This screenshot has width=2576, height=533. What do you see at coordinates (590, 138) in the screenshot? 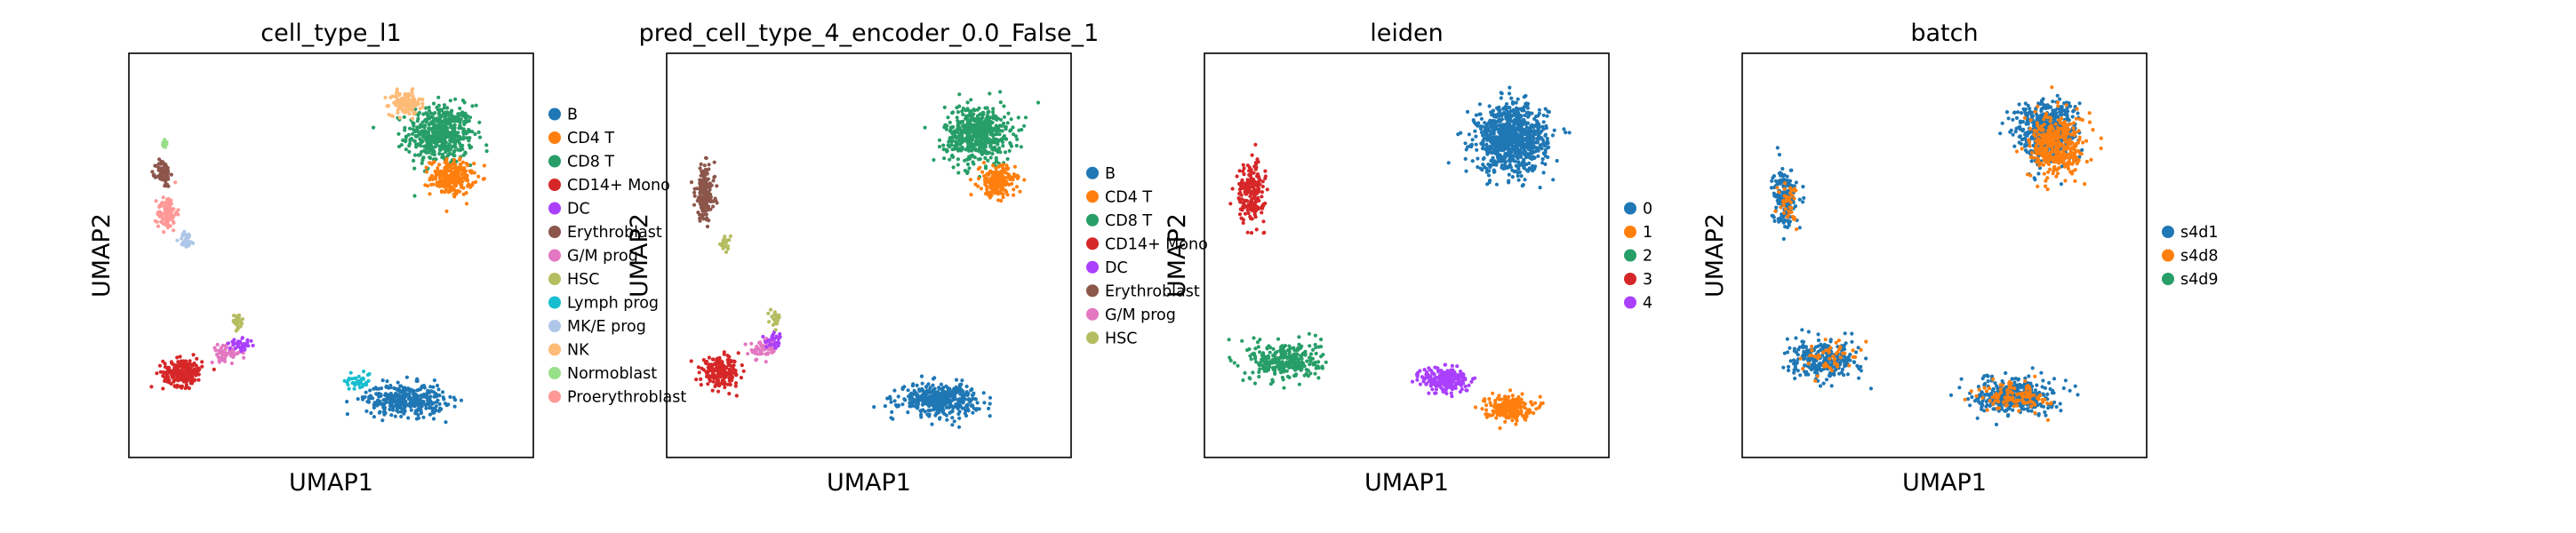
I see `legend-label: CD4 T` at bounding box center [590, 138].